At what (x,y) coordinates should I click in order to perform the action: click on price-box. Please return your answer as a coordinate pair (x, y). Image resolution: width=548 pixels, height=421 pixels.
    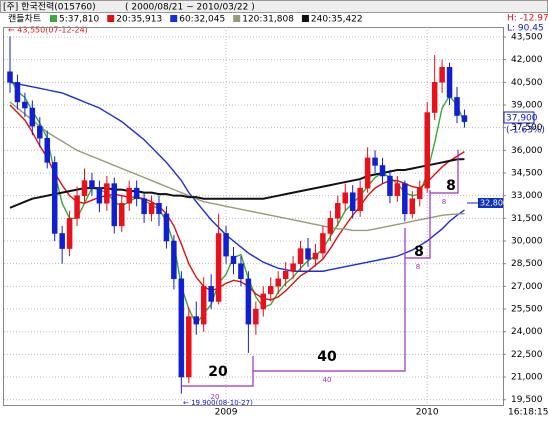
    Looking at the image, I should click on (519, 117).